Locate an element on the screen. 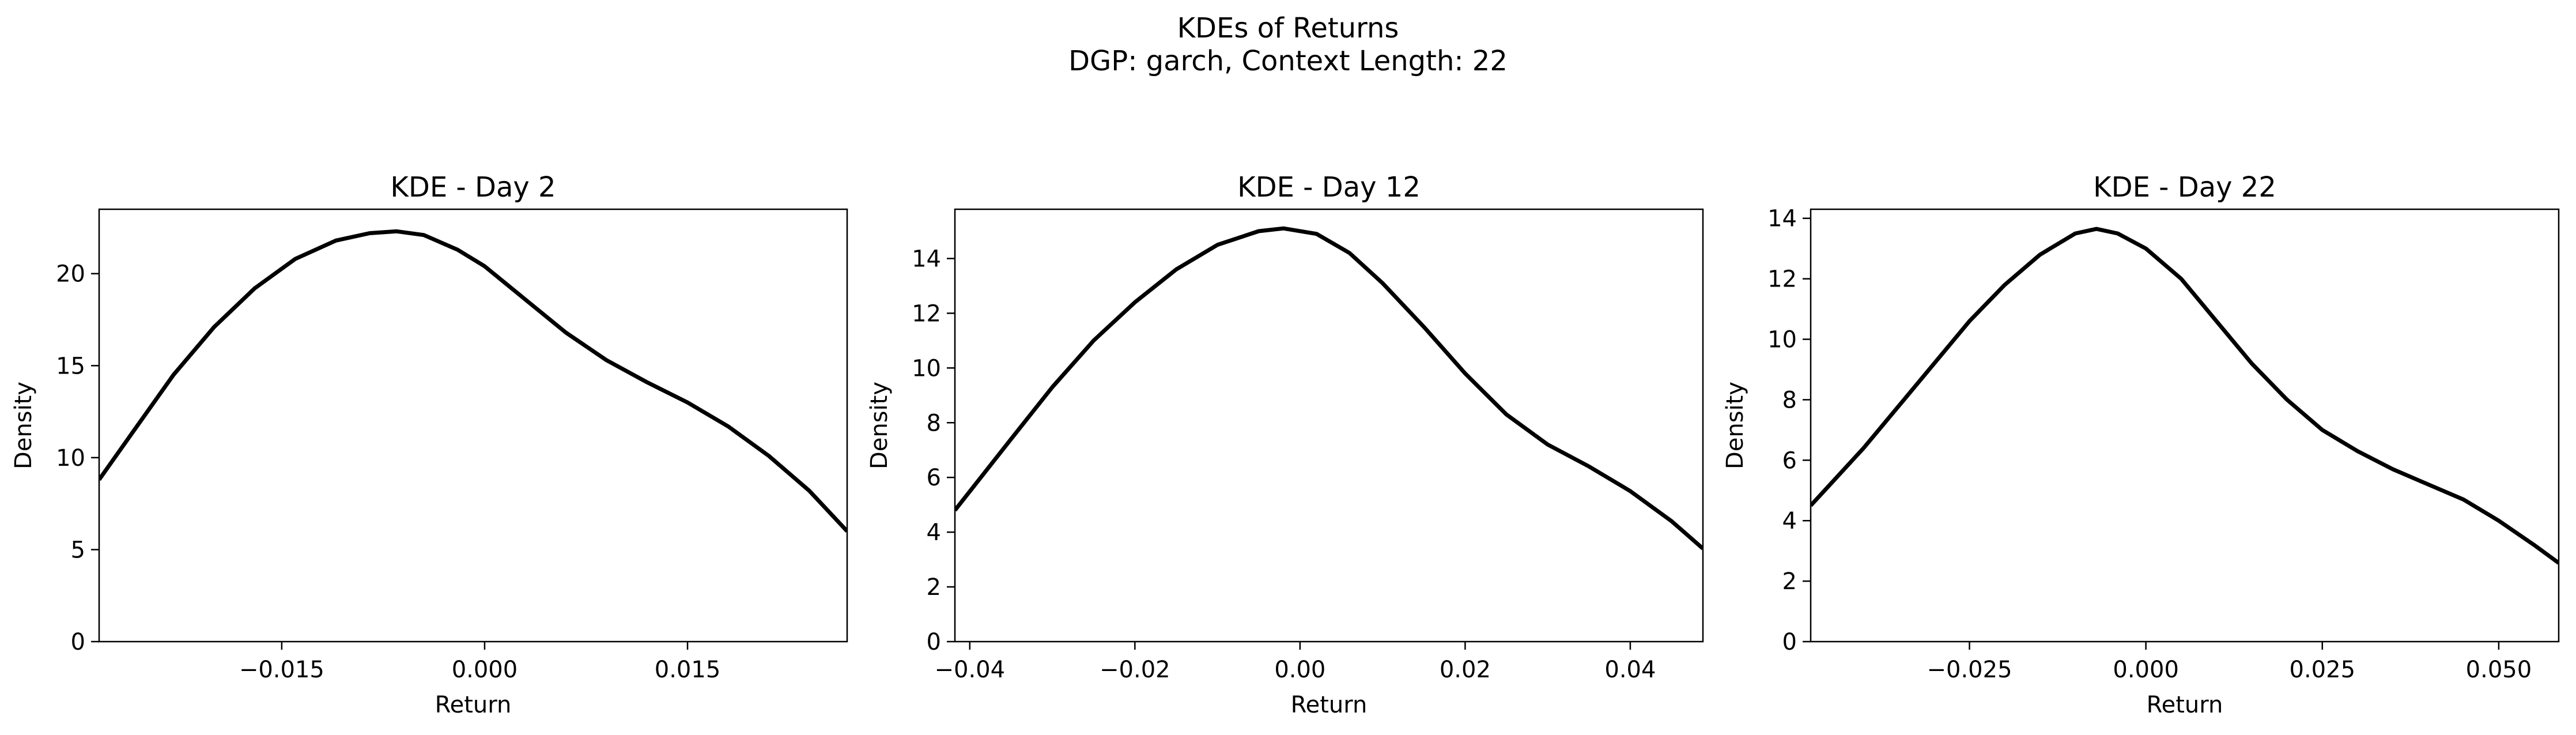  x-tick-label: 0.04 is located at coordinates (1630, 670).